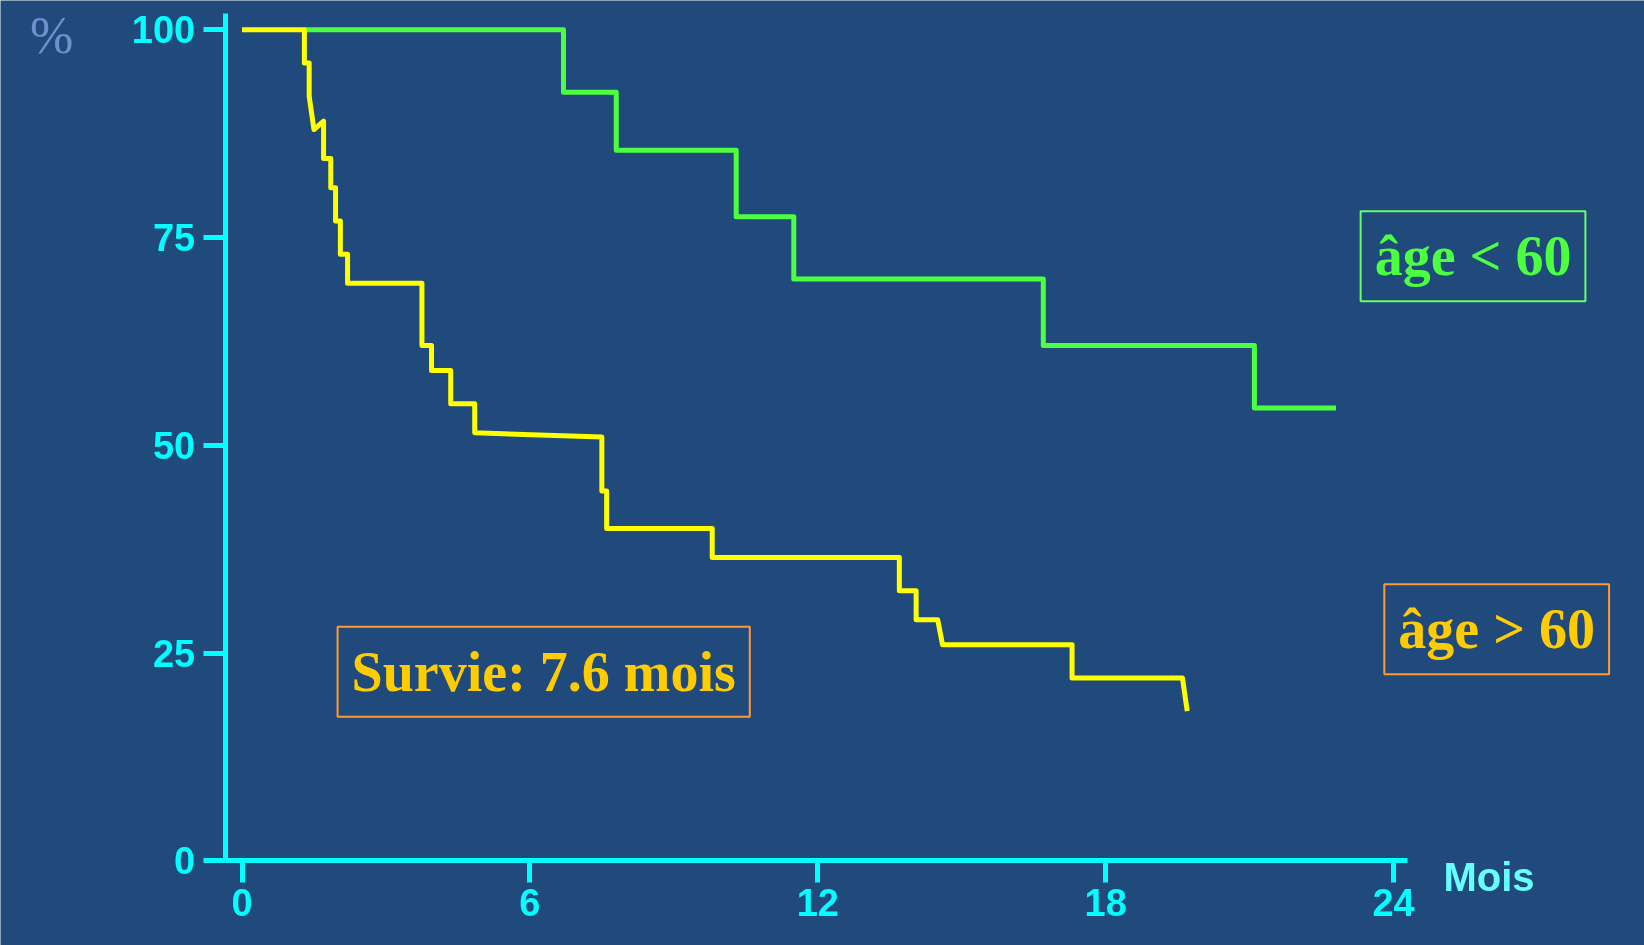 This screenshot has width=1644, height=945. What do you see at coordinates (1105, 902) in the screenshot?
I see `x-tick-label: 18` at bounding box center [1105, 902].